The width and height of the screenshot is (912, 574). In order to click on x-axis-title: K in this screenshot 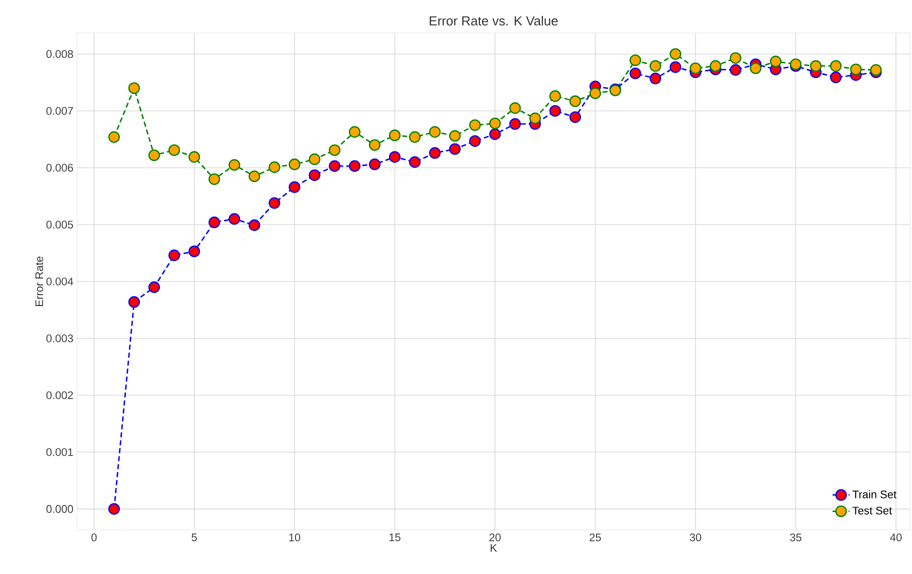, I will do `click(494, 548)`.